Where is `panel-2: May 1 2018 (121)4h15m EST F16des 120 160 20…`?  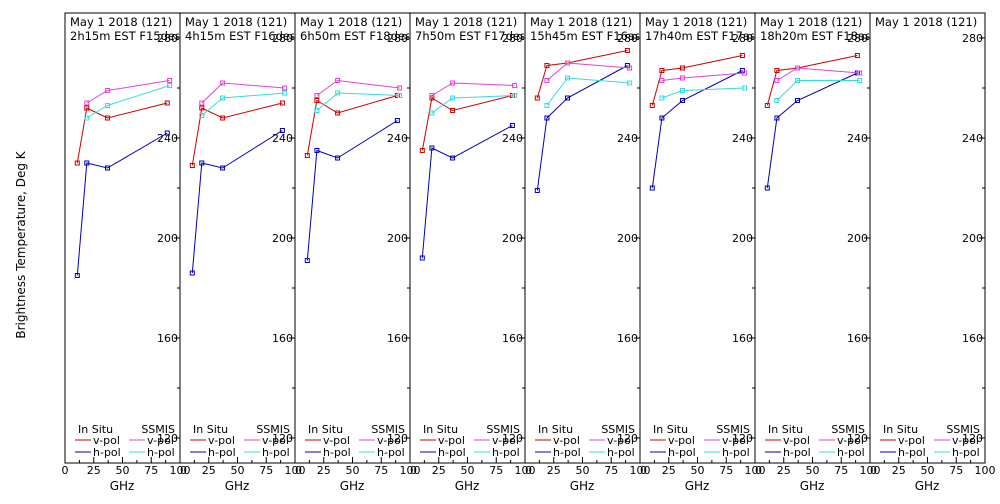 panel-2: May 1 2018 (121)4h15m EST F16des 120 160 20… is located at coordinates (242, 252).